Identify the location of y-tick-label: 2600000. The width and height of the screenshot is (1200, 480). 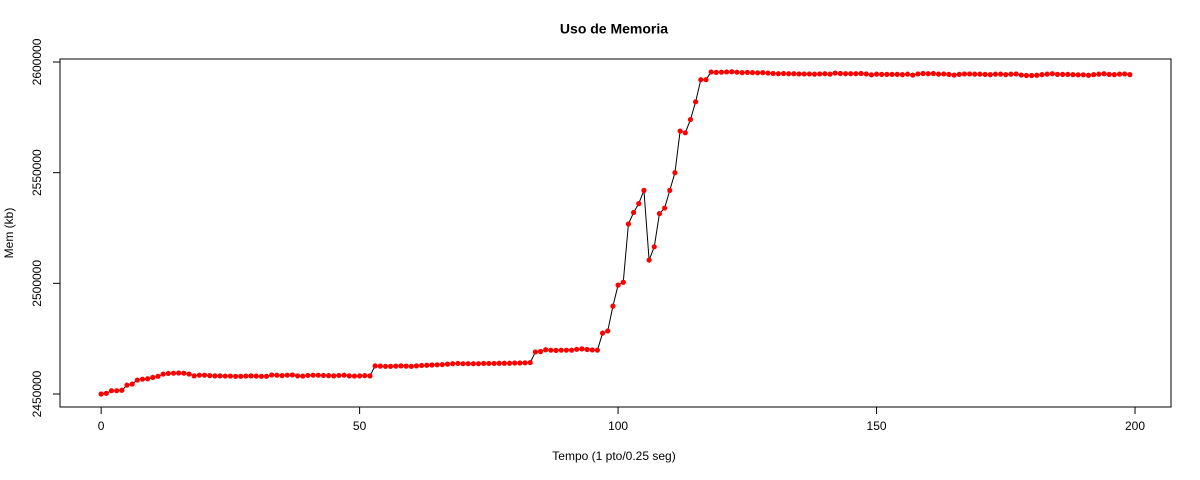
(37, 61).